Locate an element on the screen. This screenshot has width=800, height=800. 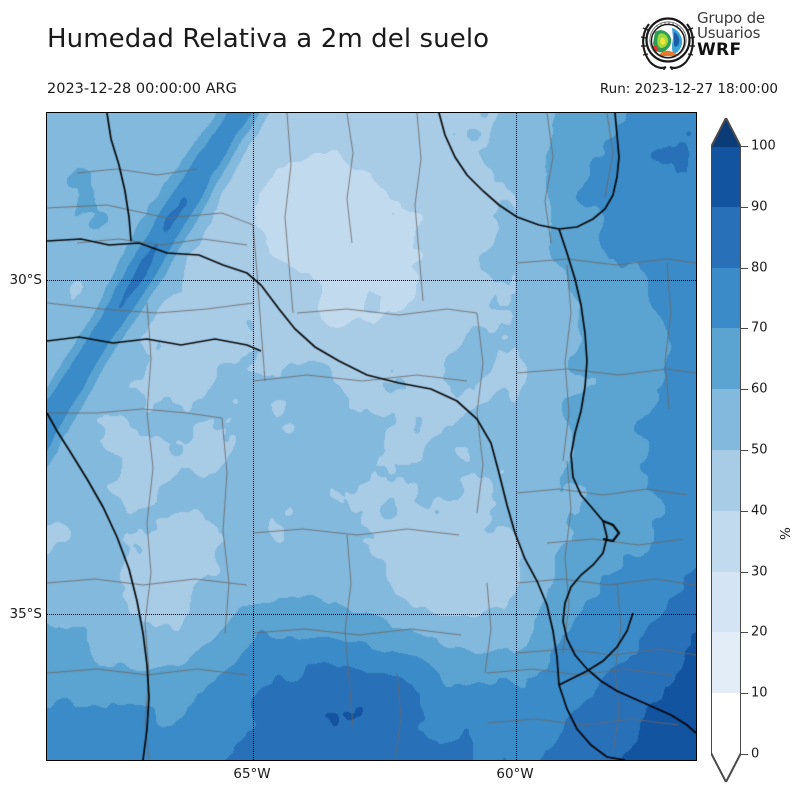
yaxis-tick-30s: 30°S is located at coordinates (26, 280).